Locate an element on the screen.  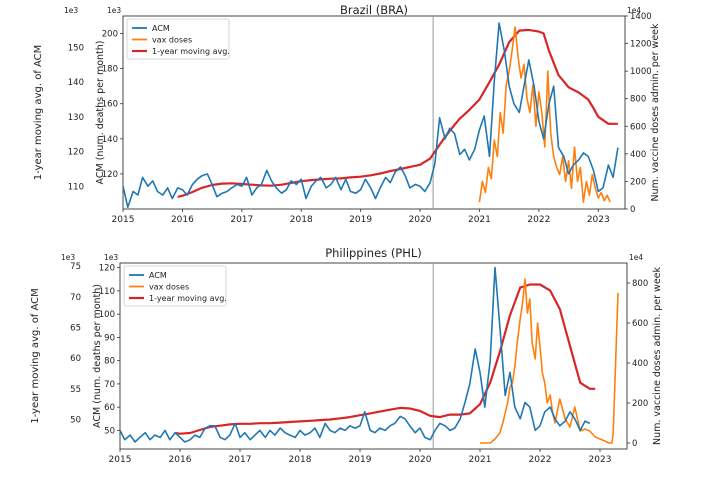
left-tick-label: 100 is located at coordinates (107, 315).